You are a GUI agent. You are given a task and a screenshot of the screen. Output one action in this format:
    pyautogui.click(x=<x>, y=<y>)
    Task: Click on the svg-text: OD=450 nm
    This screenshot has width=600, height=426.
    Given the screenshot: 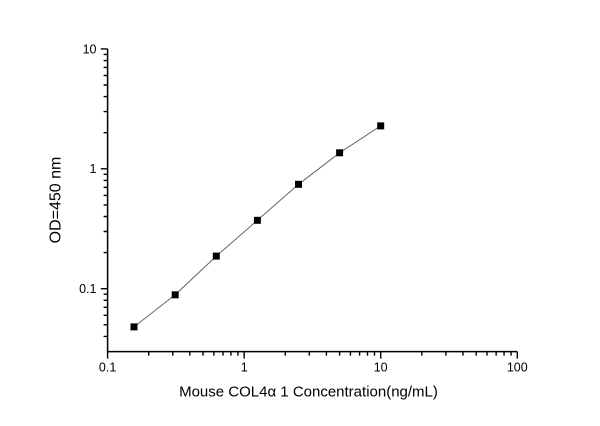 What is the action you would take?
    pyautogui.click(x=56, y=200)
    